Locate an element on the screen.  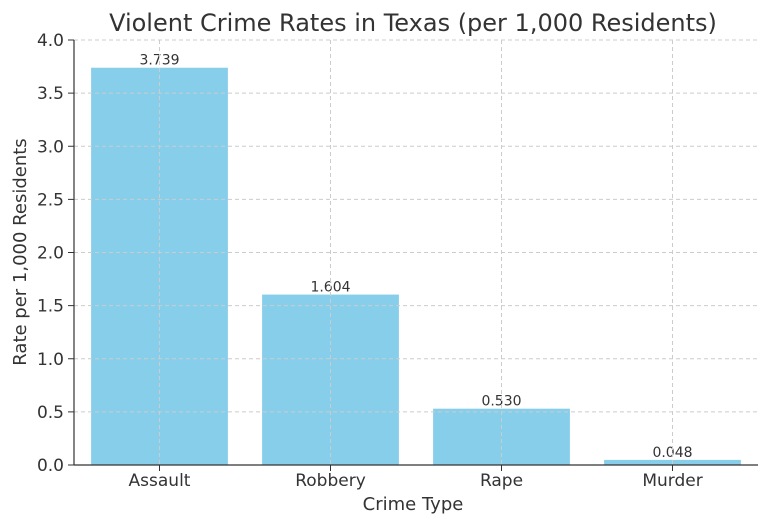
x-tick-label: Rape is located at coordinates (501, 481).